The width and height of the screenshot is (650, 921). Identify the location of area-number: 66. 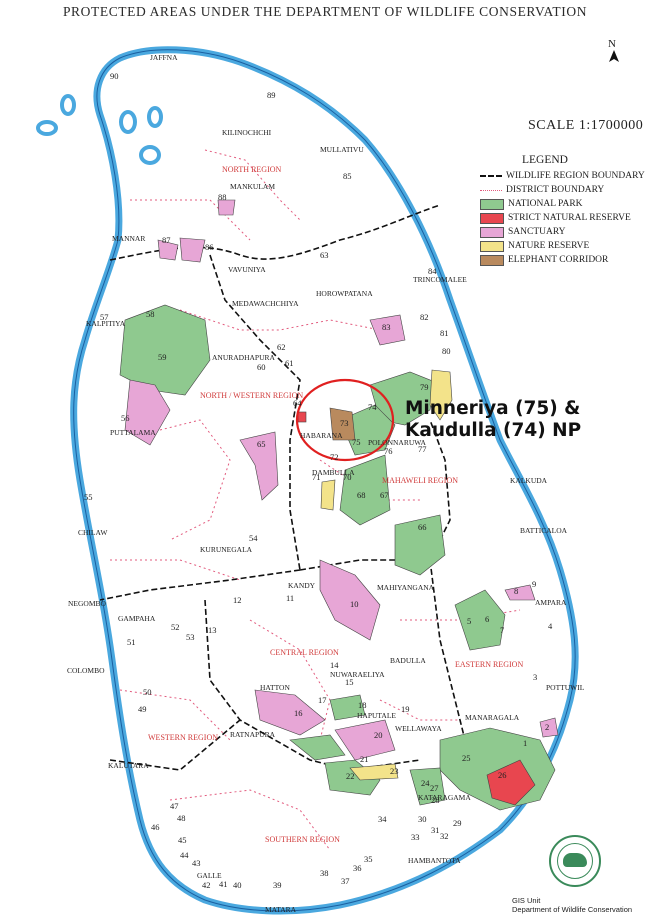
(422, 527).